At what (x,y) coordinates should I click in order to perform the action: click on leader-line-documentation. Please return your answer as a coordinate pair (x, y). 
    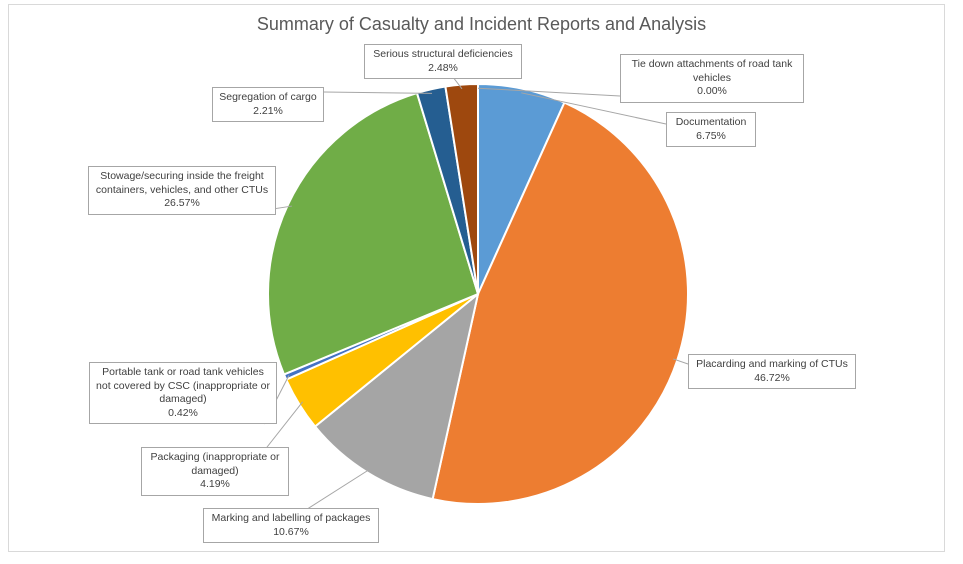
    Looking at the image, I should click on (594, 108).